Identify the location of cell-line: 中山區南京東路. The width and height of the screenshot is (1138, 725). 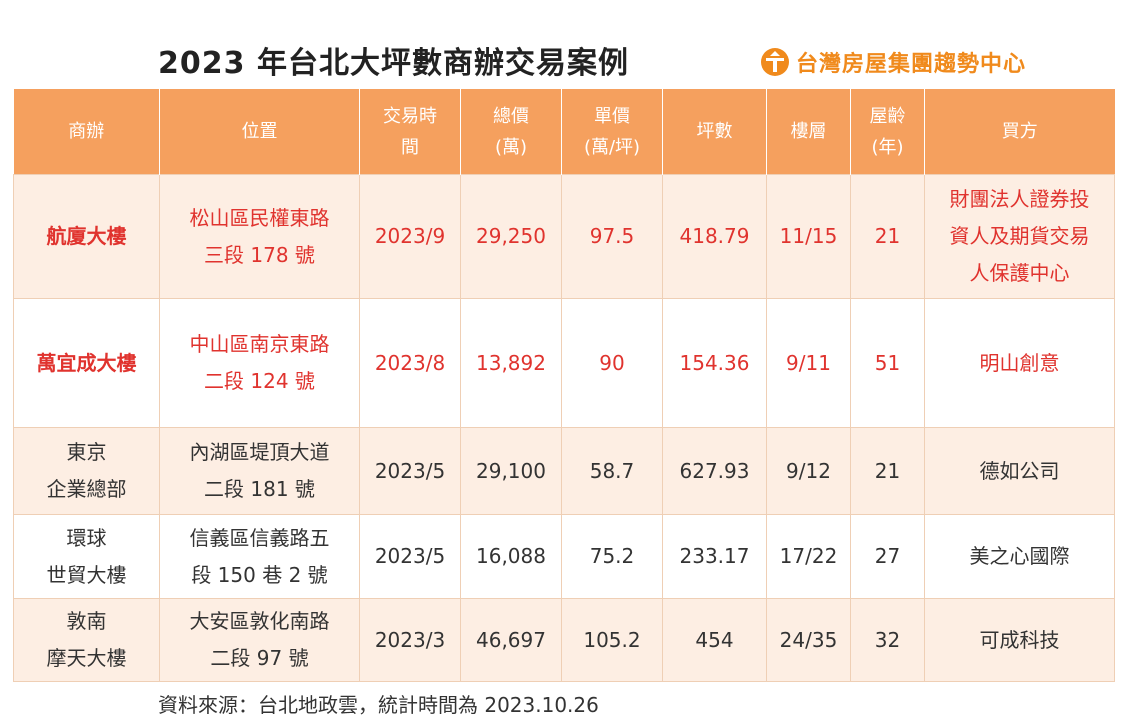
(259, 344).